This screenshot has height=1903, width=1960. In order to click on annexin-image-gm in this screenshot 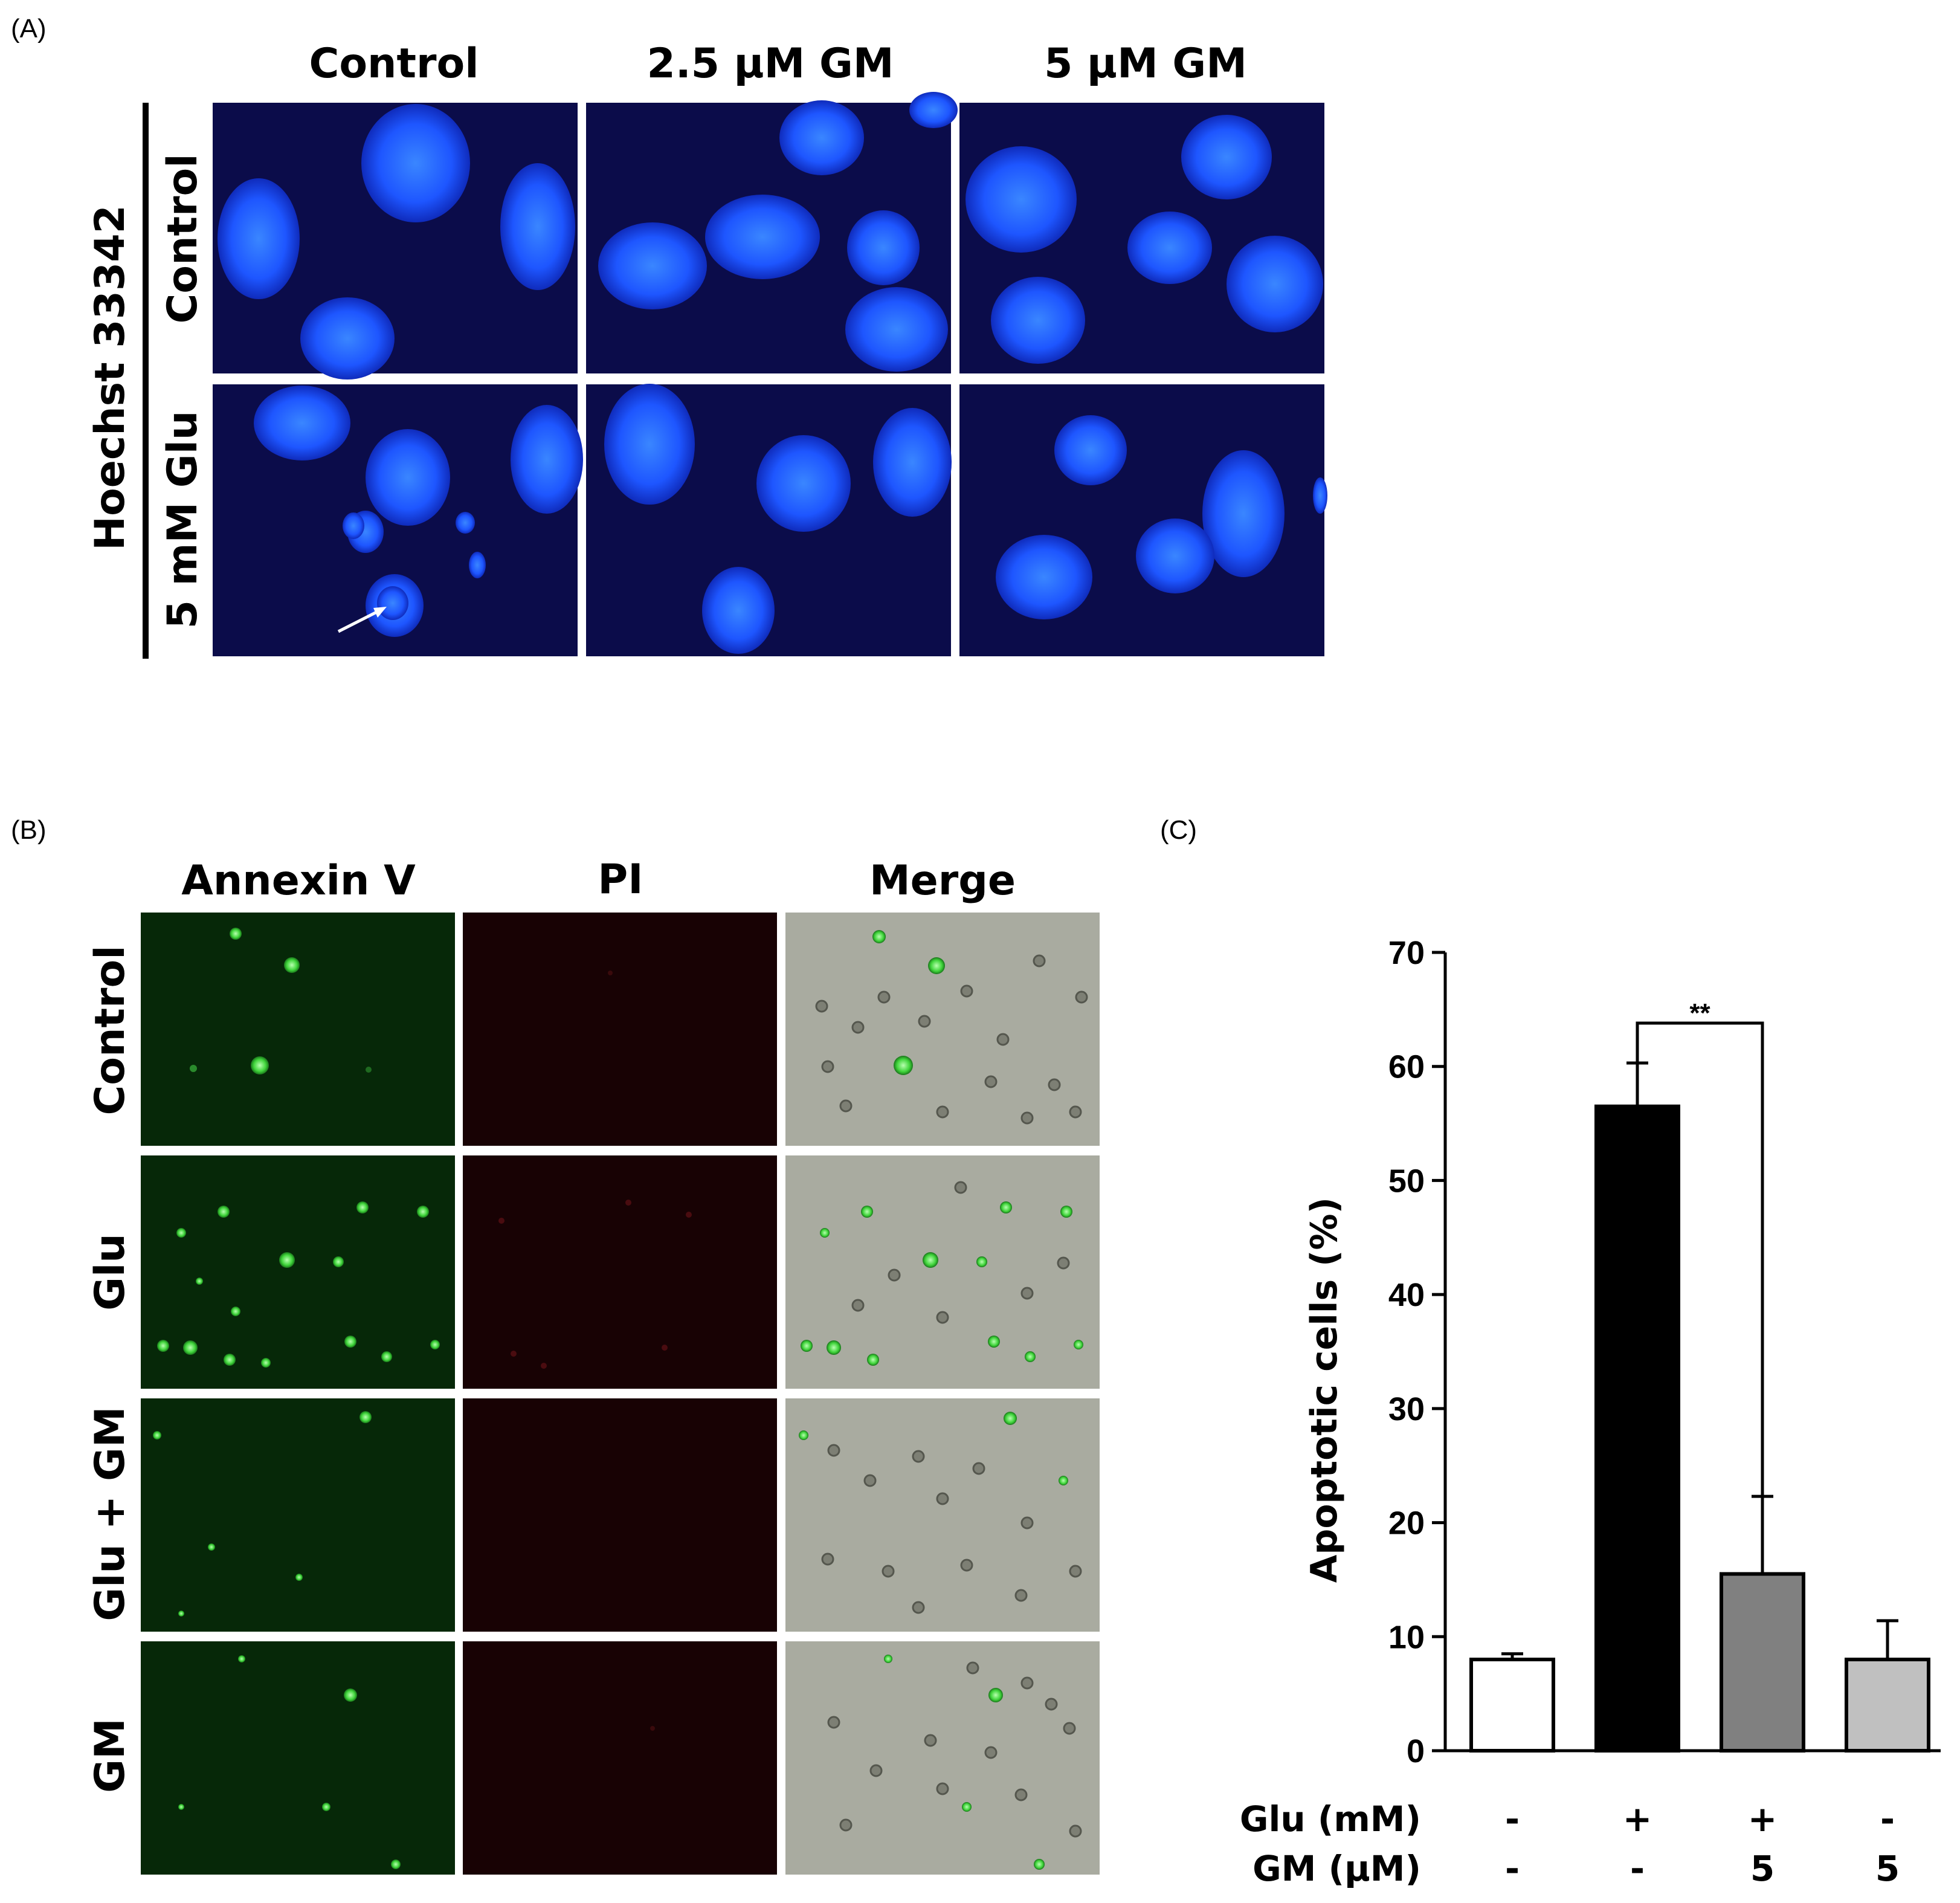, I will do `click(298, 1758)`.